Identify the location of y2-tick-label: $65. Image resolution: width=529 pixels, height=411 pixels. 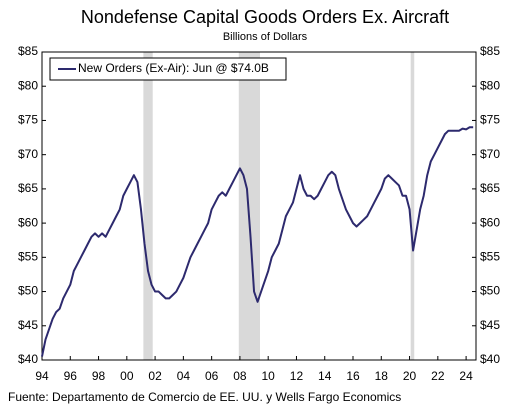
(490, 188).